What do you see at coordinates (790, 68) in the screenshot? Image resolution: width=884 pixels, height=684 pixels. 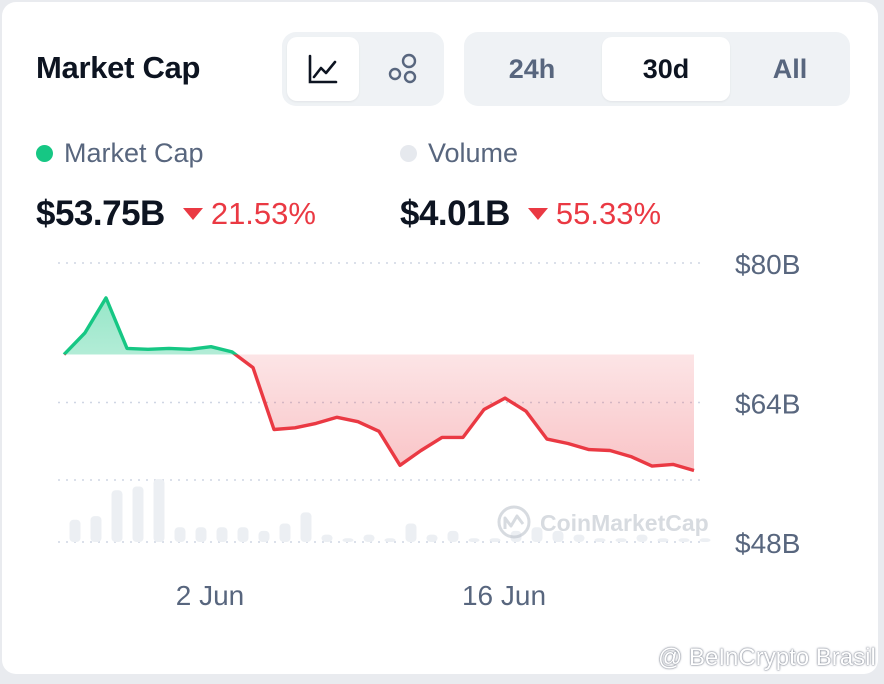 I see `range-all-button: All` at bounding box center [790, 68].